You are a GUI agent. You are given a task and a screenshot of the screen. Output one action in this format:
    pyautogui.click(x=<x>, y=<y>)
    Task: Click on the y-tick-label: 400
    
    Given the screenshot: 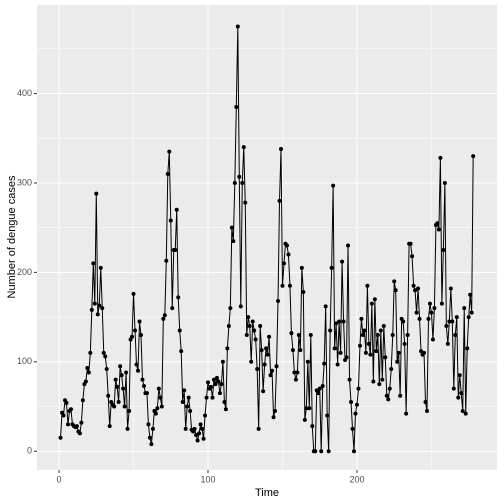 What is the action you would take?
    pyautogui.click(x=24, y=93)
    